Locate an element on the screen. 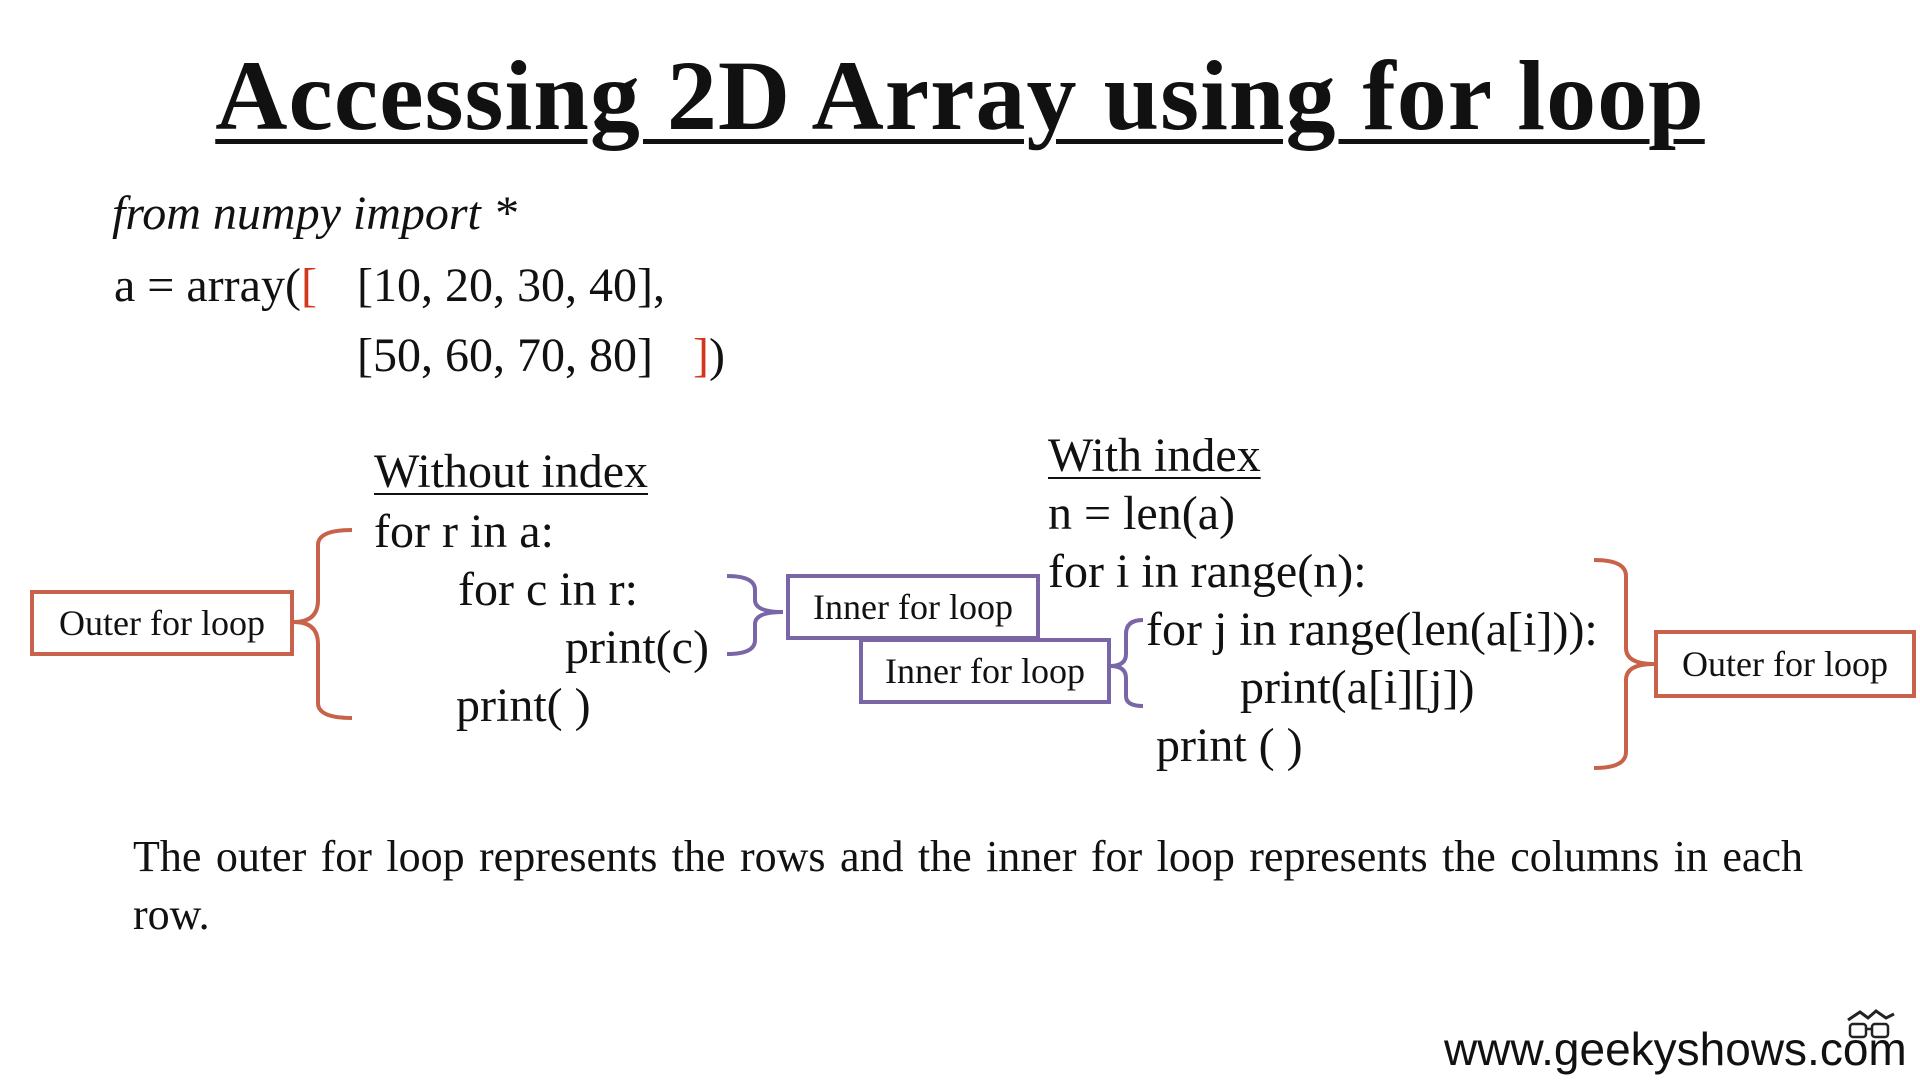 This screenshot has height=1080, width=1920. without-index-line-2: for c in r: is located at coordinates (548, 589).